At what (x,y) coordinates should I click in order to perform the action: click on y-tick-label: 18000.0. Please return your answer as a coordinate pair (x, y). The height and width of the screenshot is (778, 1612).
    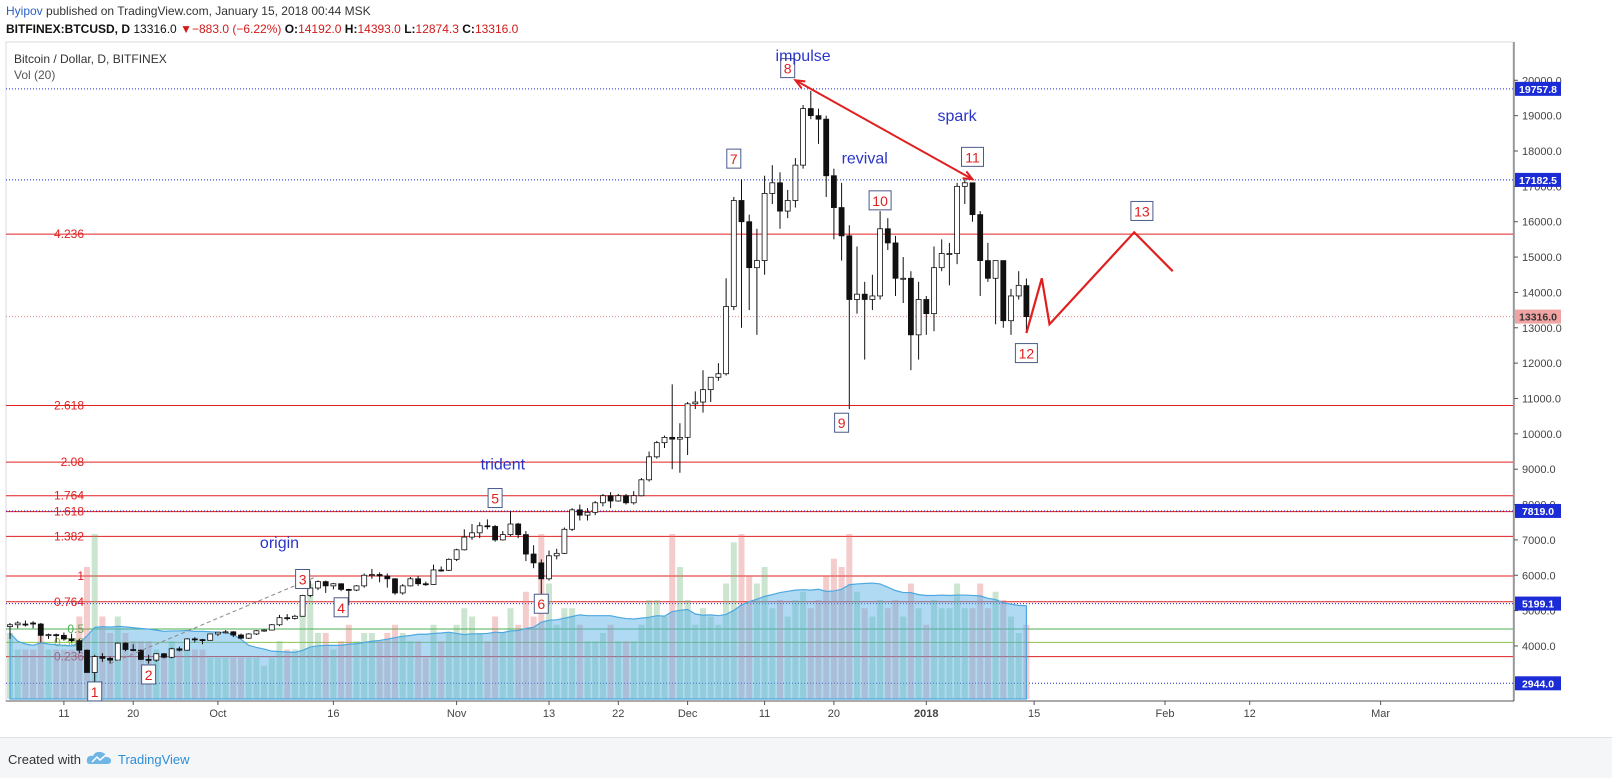
    Looking at the image, I should click on (1542, 152).